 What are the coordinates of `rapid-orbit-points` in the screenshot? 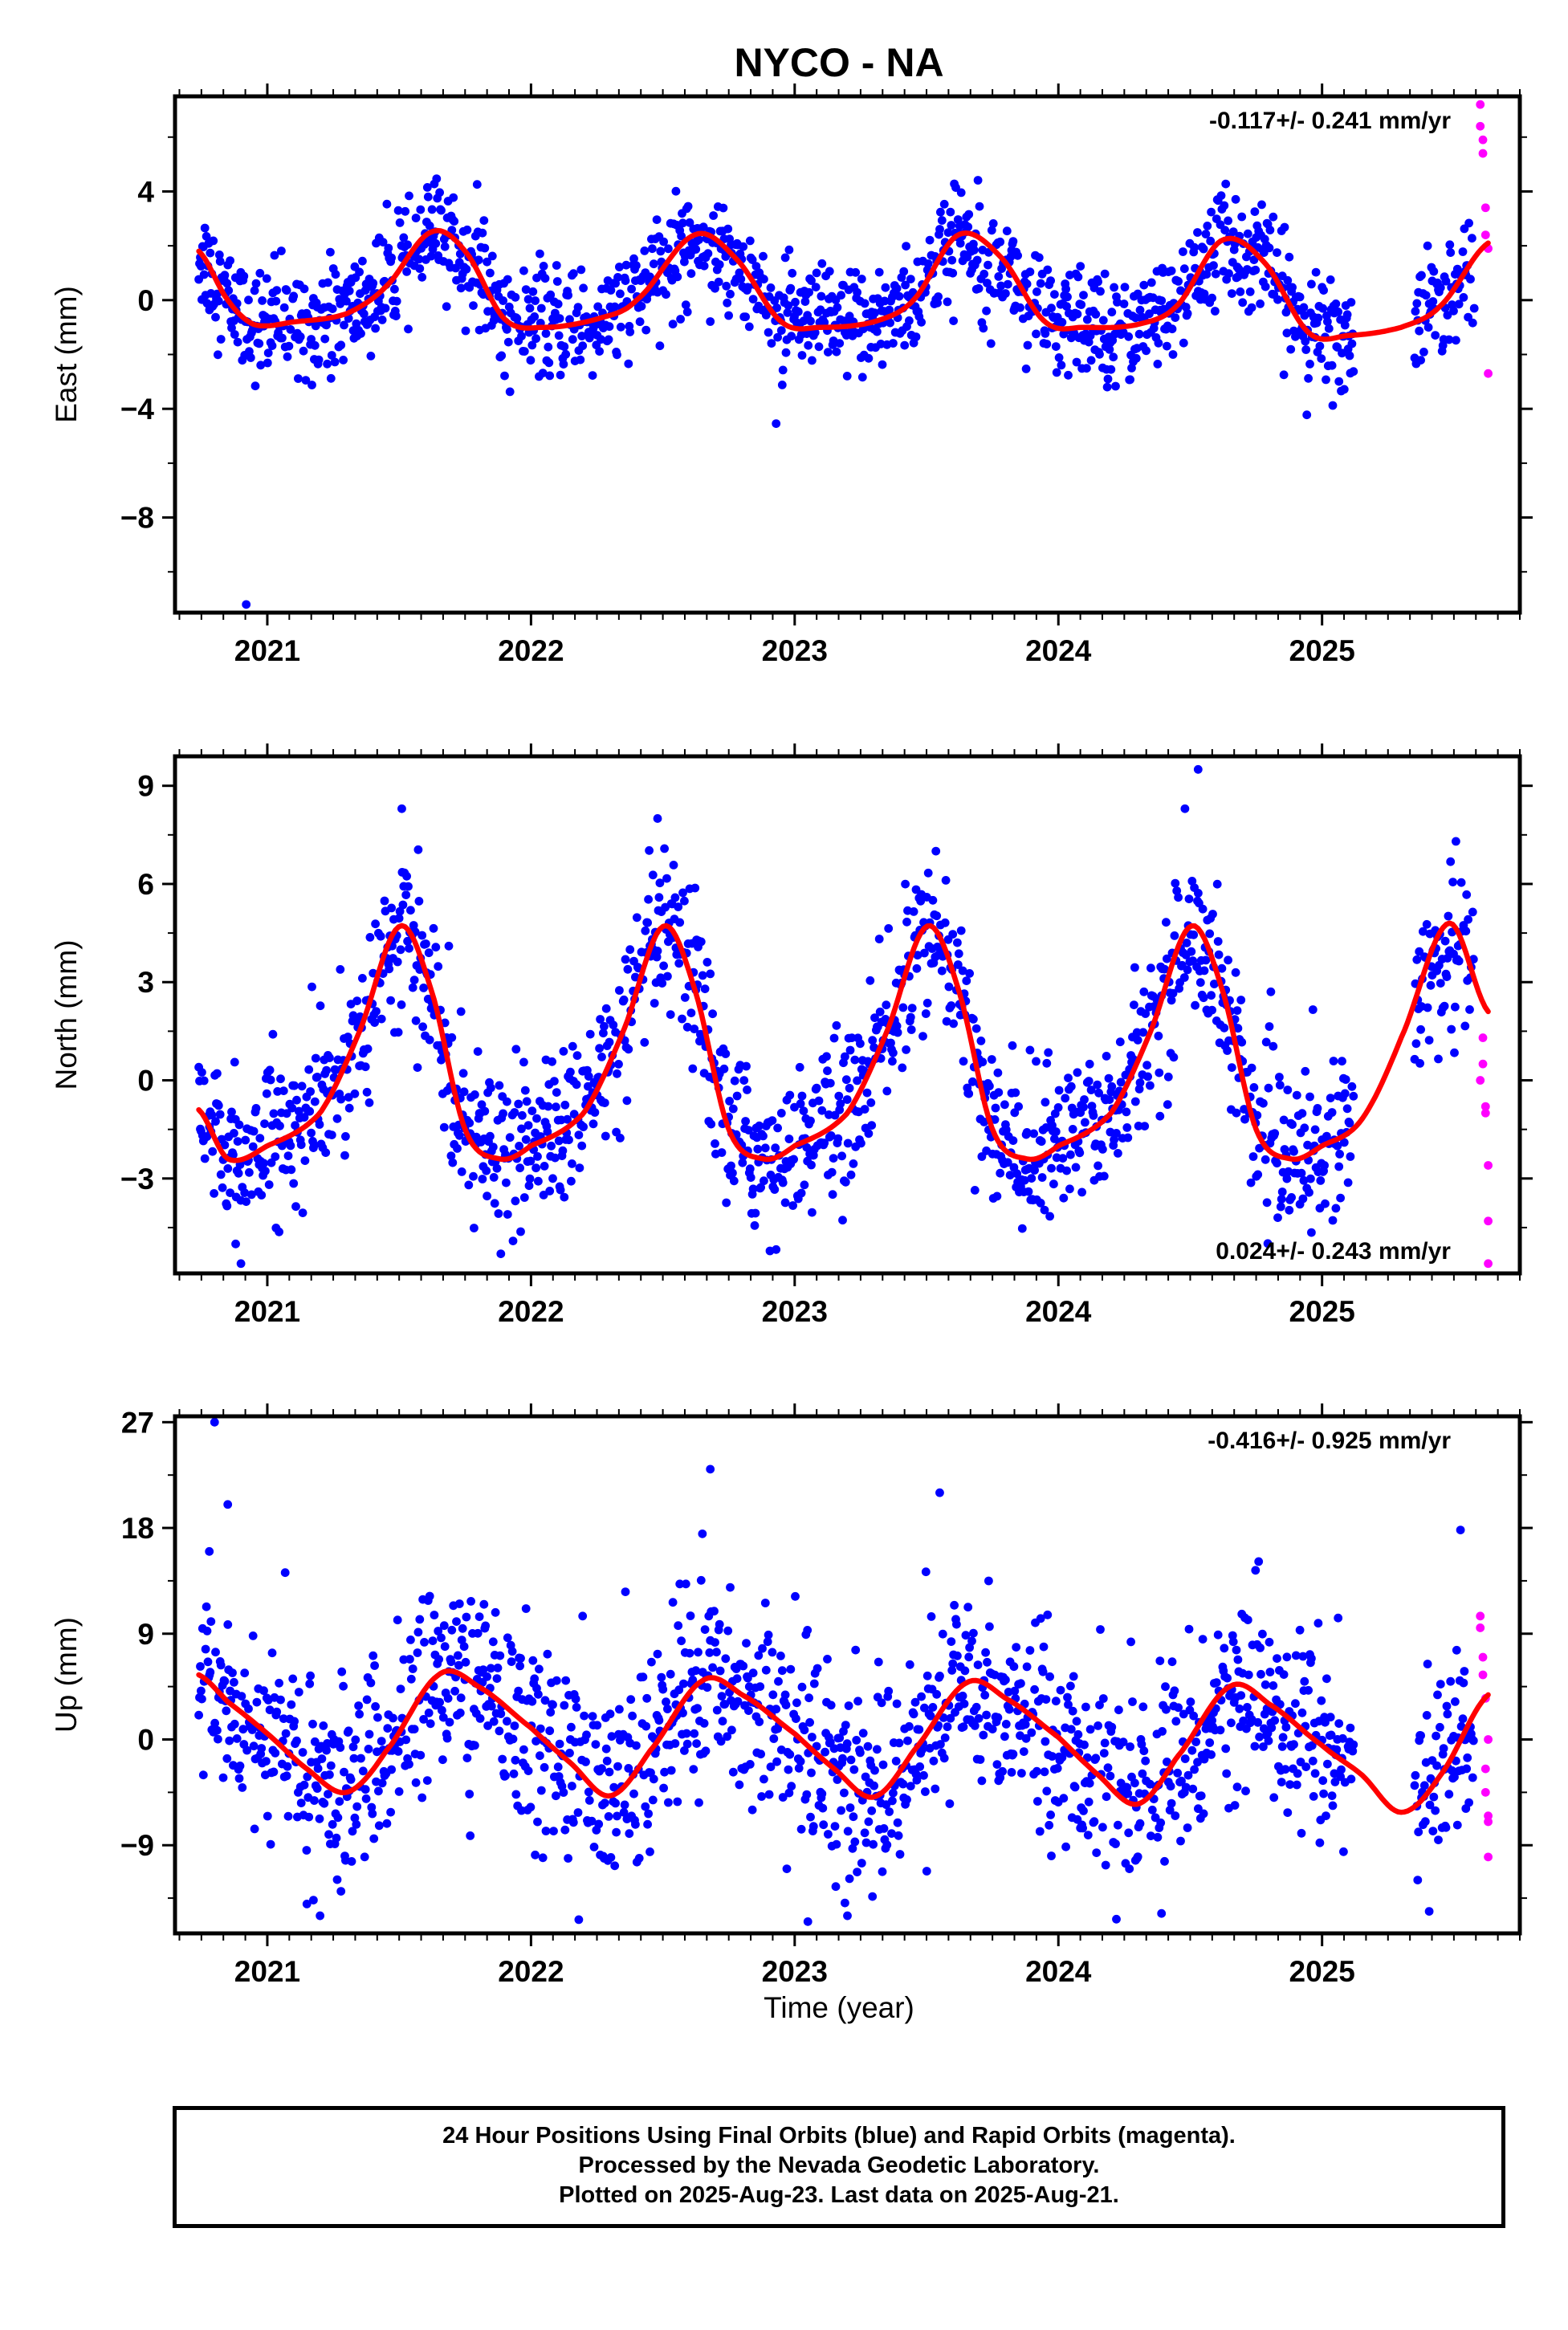 It's located at (1484, 1736).